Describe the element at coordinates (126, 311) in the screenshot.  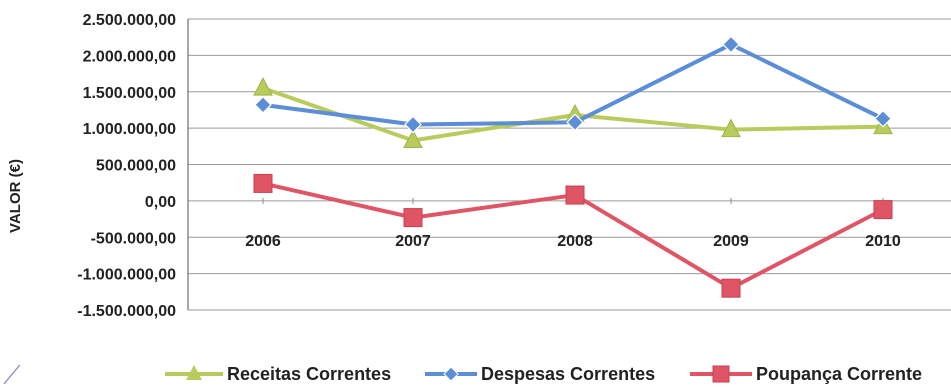
I see `y-tick-label: -1.500.000,00` at that location.